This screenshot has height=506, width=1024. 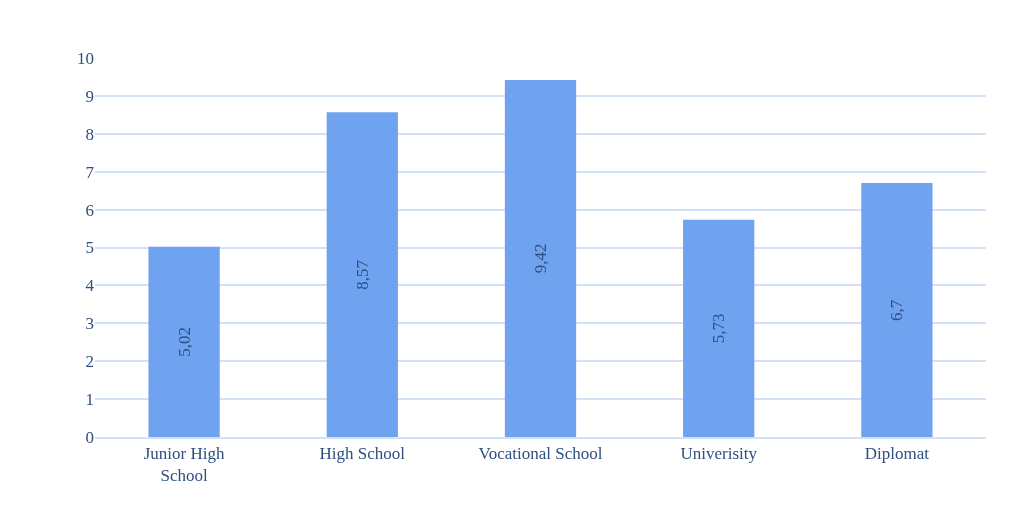 I want to click on data-label: 5,02, so click(x=184, y=341).